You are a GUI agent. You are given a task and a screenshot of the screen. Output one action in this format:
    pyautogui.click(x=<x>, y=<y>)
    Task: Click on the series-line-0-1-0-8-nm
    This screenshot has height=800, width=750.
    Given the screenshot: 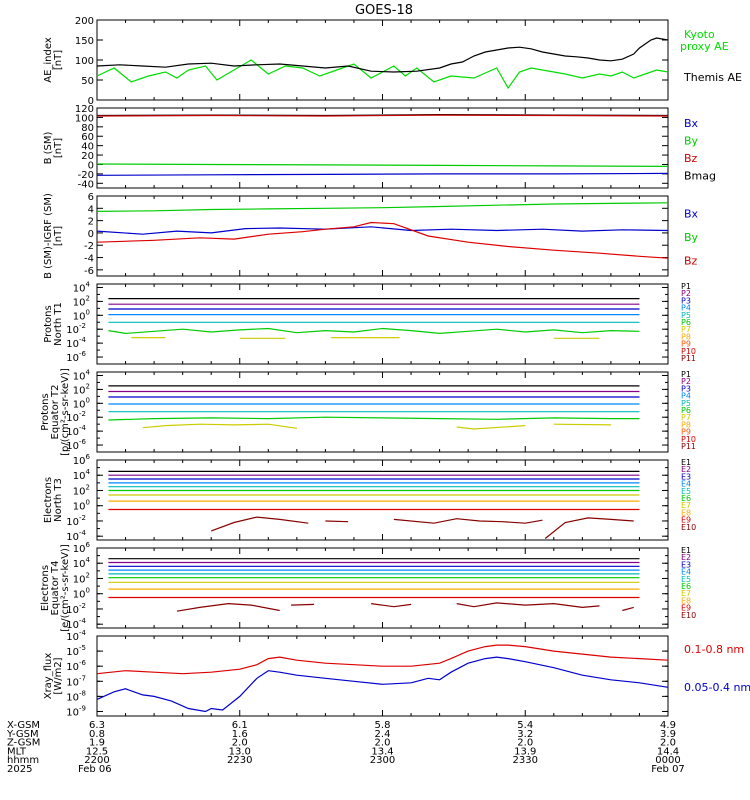 What is the action you would take?
    pyautogui.click(x=382, y=659)
    